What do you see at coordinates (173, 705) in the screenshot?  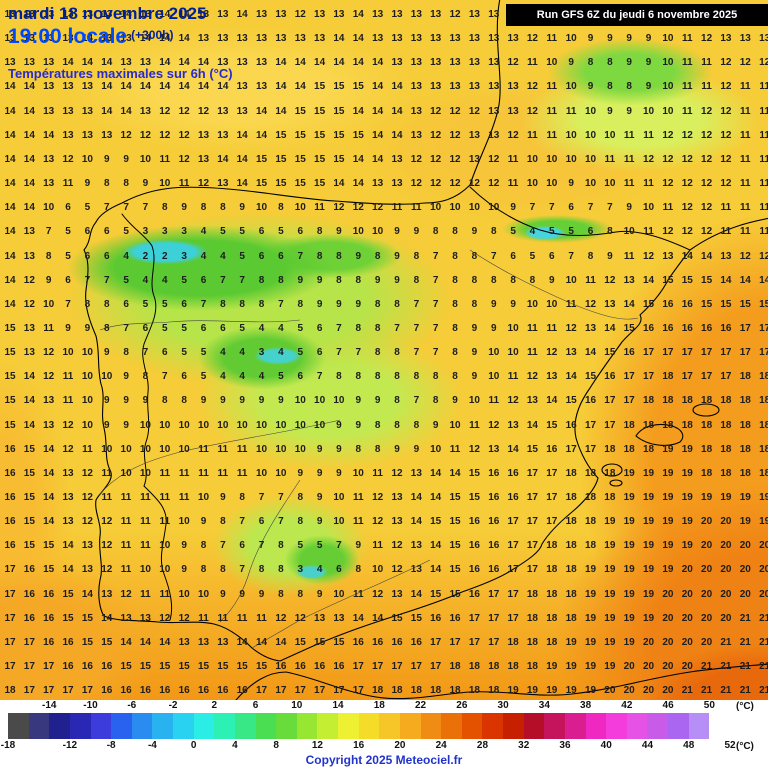 I see `legend-tick-label: -2` at bounding box center [173, 705].